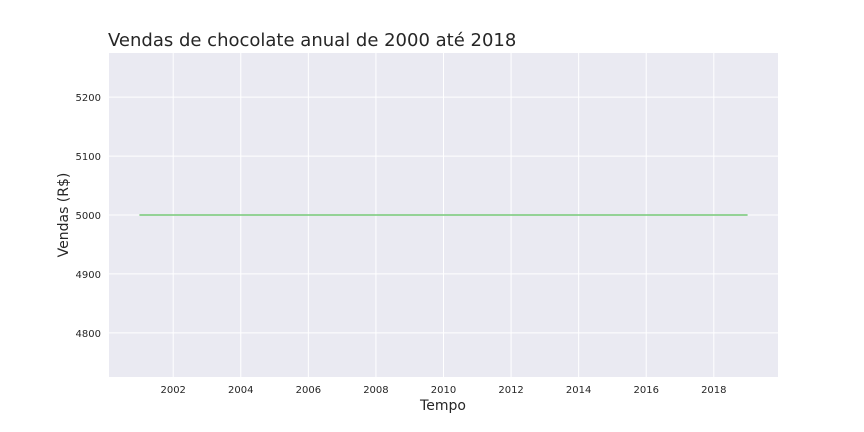 Image resolution: width=864 pixels, height=432 pixels. What do you see at coordinates (308, 390) in the screenshot?
I see `x-tick-label: 2006` at bounding box center [308, 390].